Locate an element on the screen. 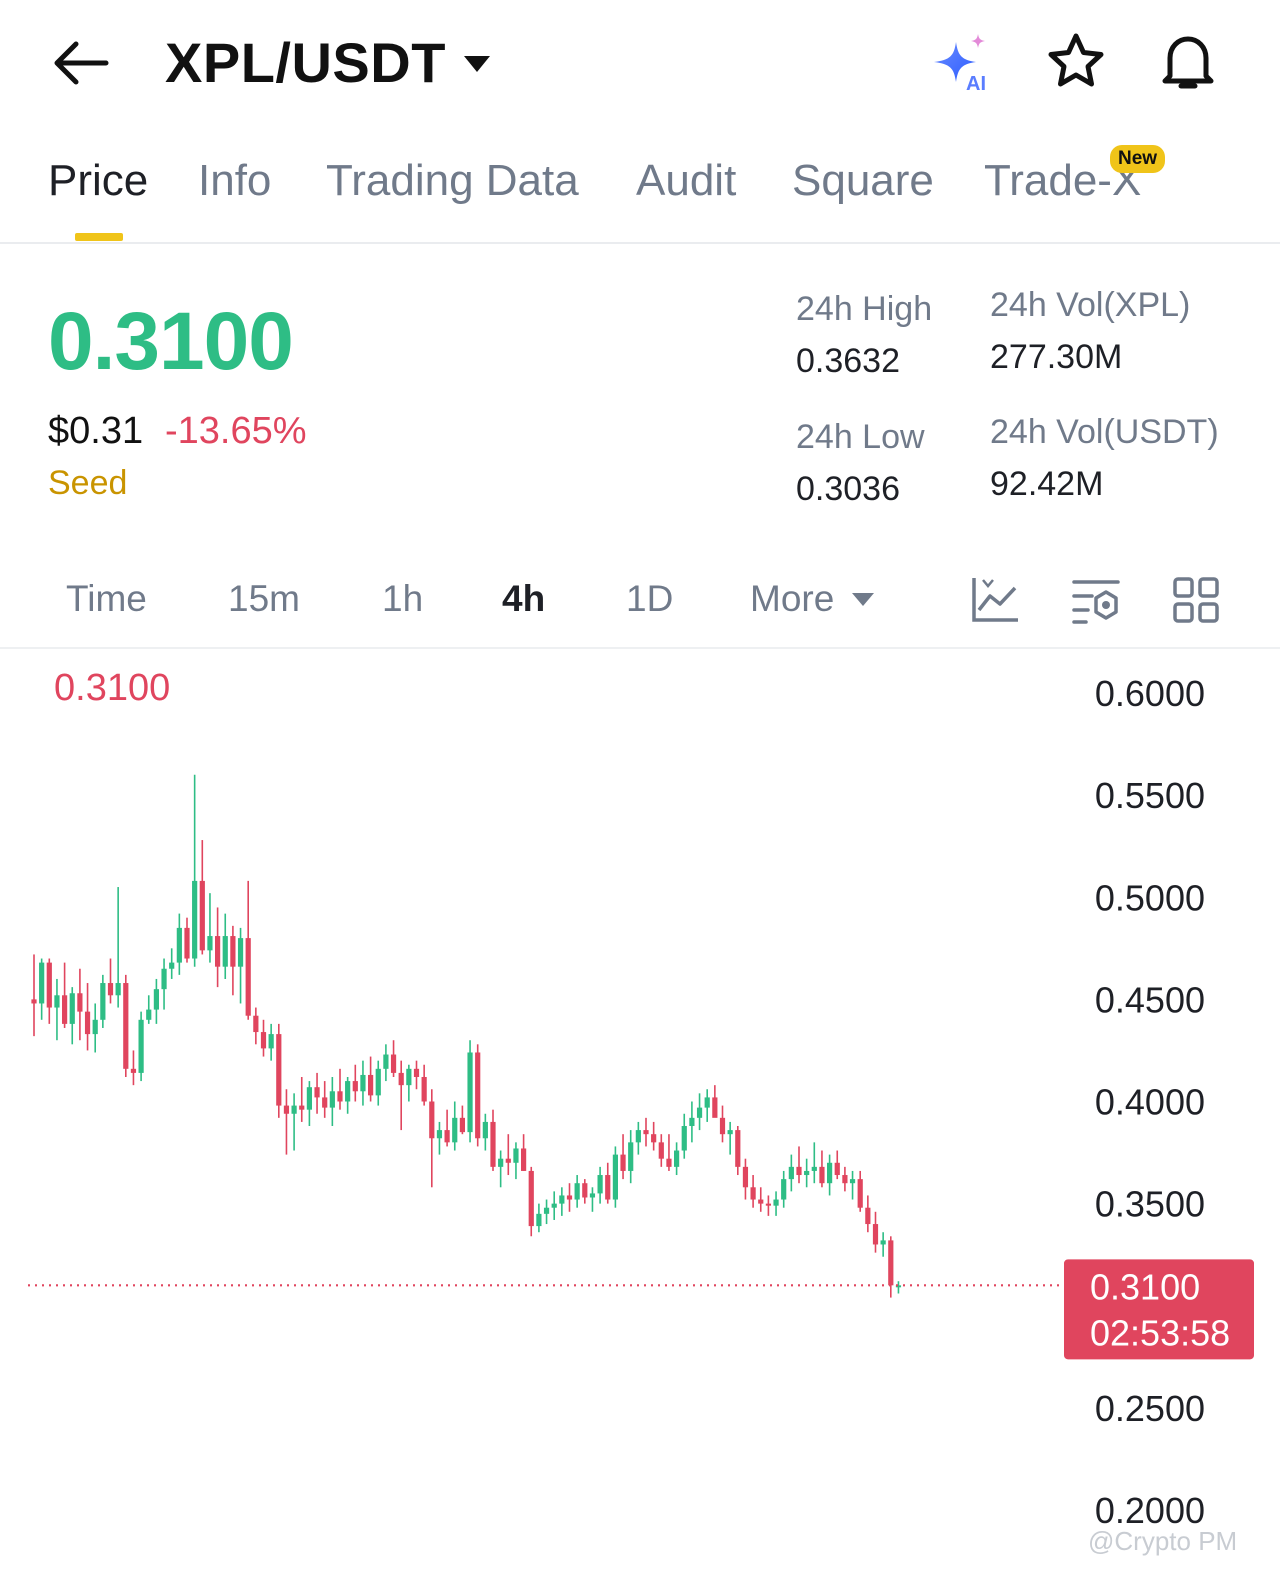 The height and width of the screenshot is (1580, 1280). tab-info: Info is located at coordinates (235, 180).